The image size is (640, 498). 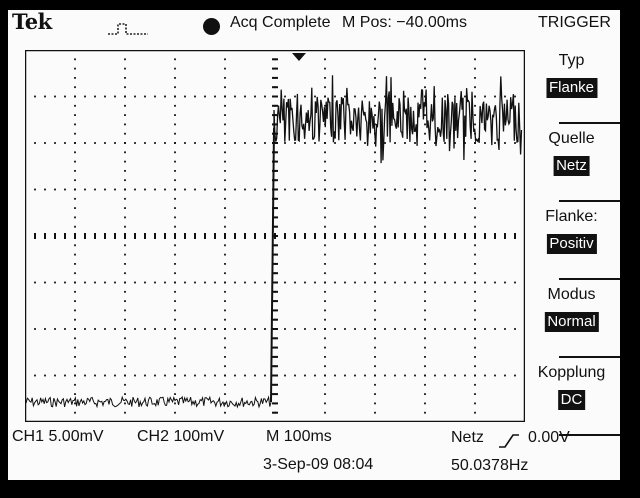 I want to click on menu-item-flanke: Flanke: Positiv, so click(x=571, y=239).